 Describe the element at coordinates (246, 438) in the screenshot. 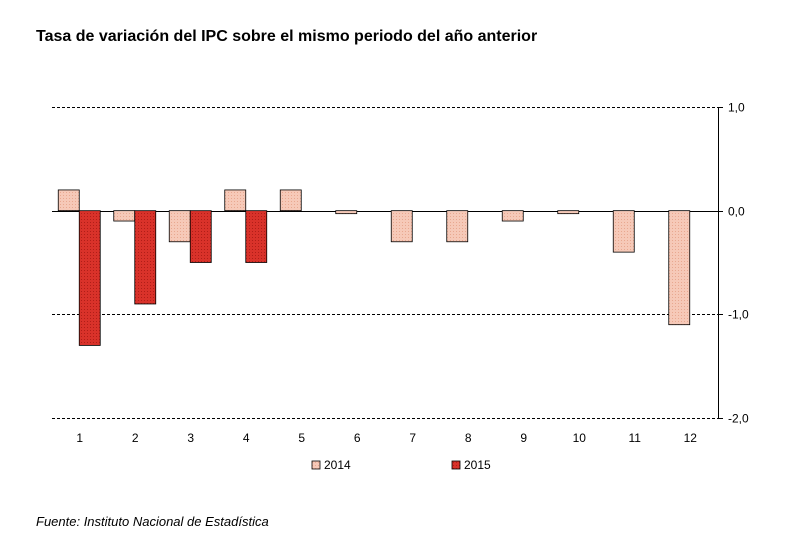

I see `x-tick-label: 4` at that location.